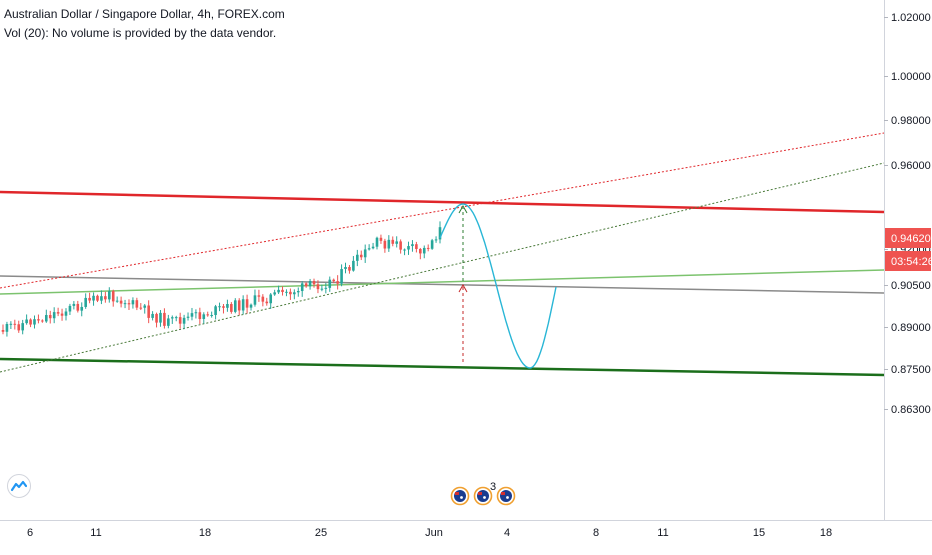 This screenshot has height=555, width=932. What do you see at coordinates (911, 328) in the screenshot?
I see `price-tick-label: 0.89000` at bounding box center [911, 328].